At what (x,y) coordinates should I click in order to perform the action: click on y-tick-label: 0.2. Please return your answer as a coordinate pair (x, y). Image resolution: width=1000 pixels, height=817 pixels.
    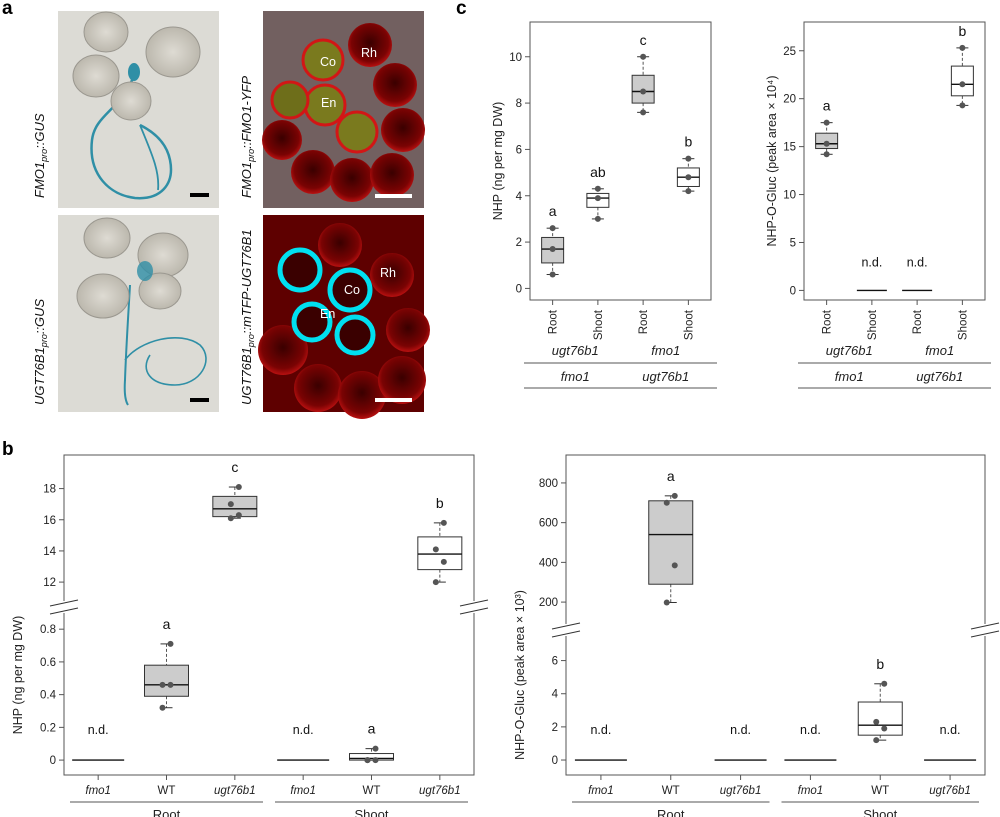
    Looking at the image, I should click on (48, 728).